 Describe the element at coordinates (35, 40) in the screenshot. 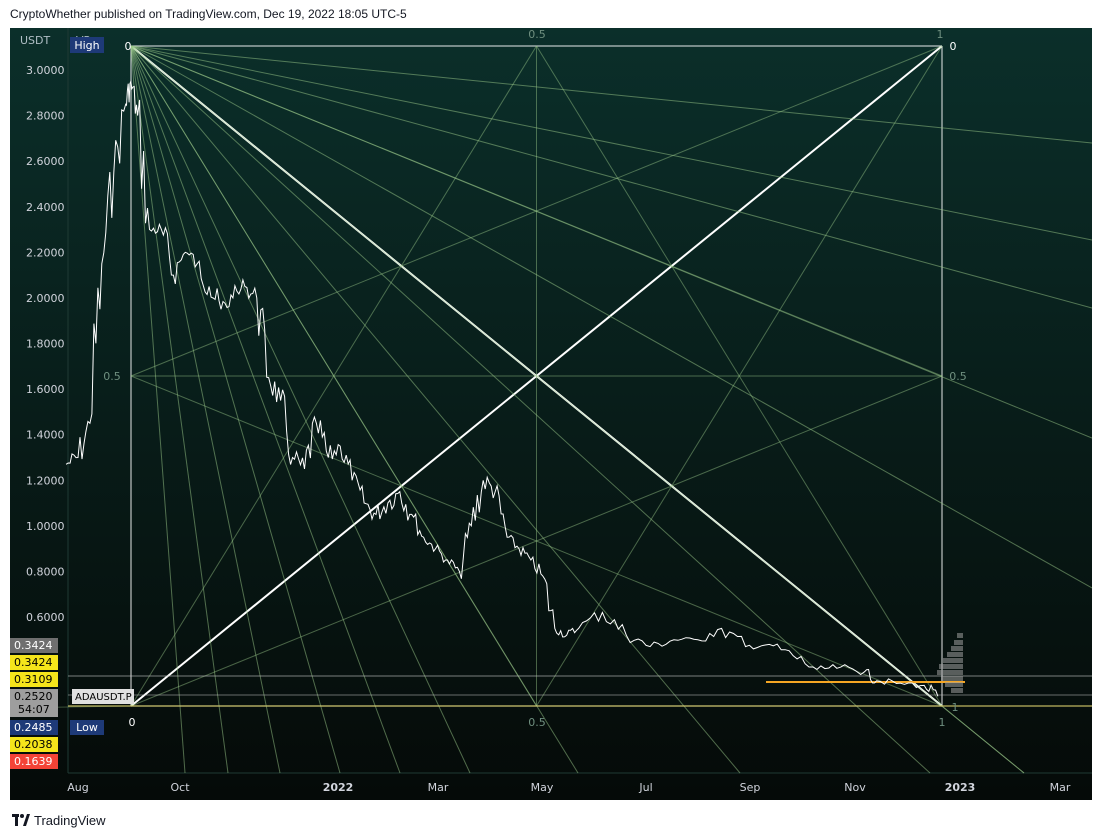

I see `currency-label: USDT` at that location.